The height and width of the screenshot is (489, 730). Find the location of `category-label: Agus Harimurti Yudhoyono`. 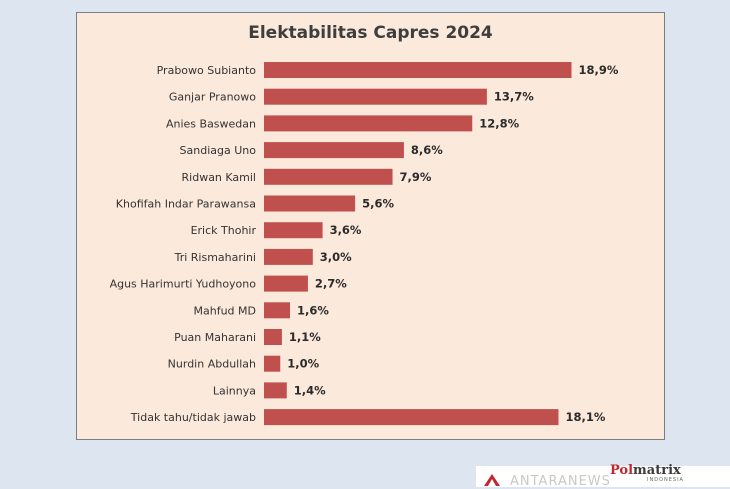

category-label: Agus Harimurti Yudhoyono is located at coordinates (183, 284).